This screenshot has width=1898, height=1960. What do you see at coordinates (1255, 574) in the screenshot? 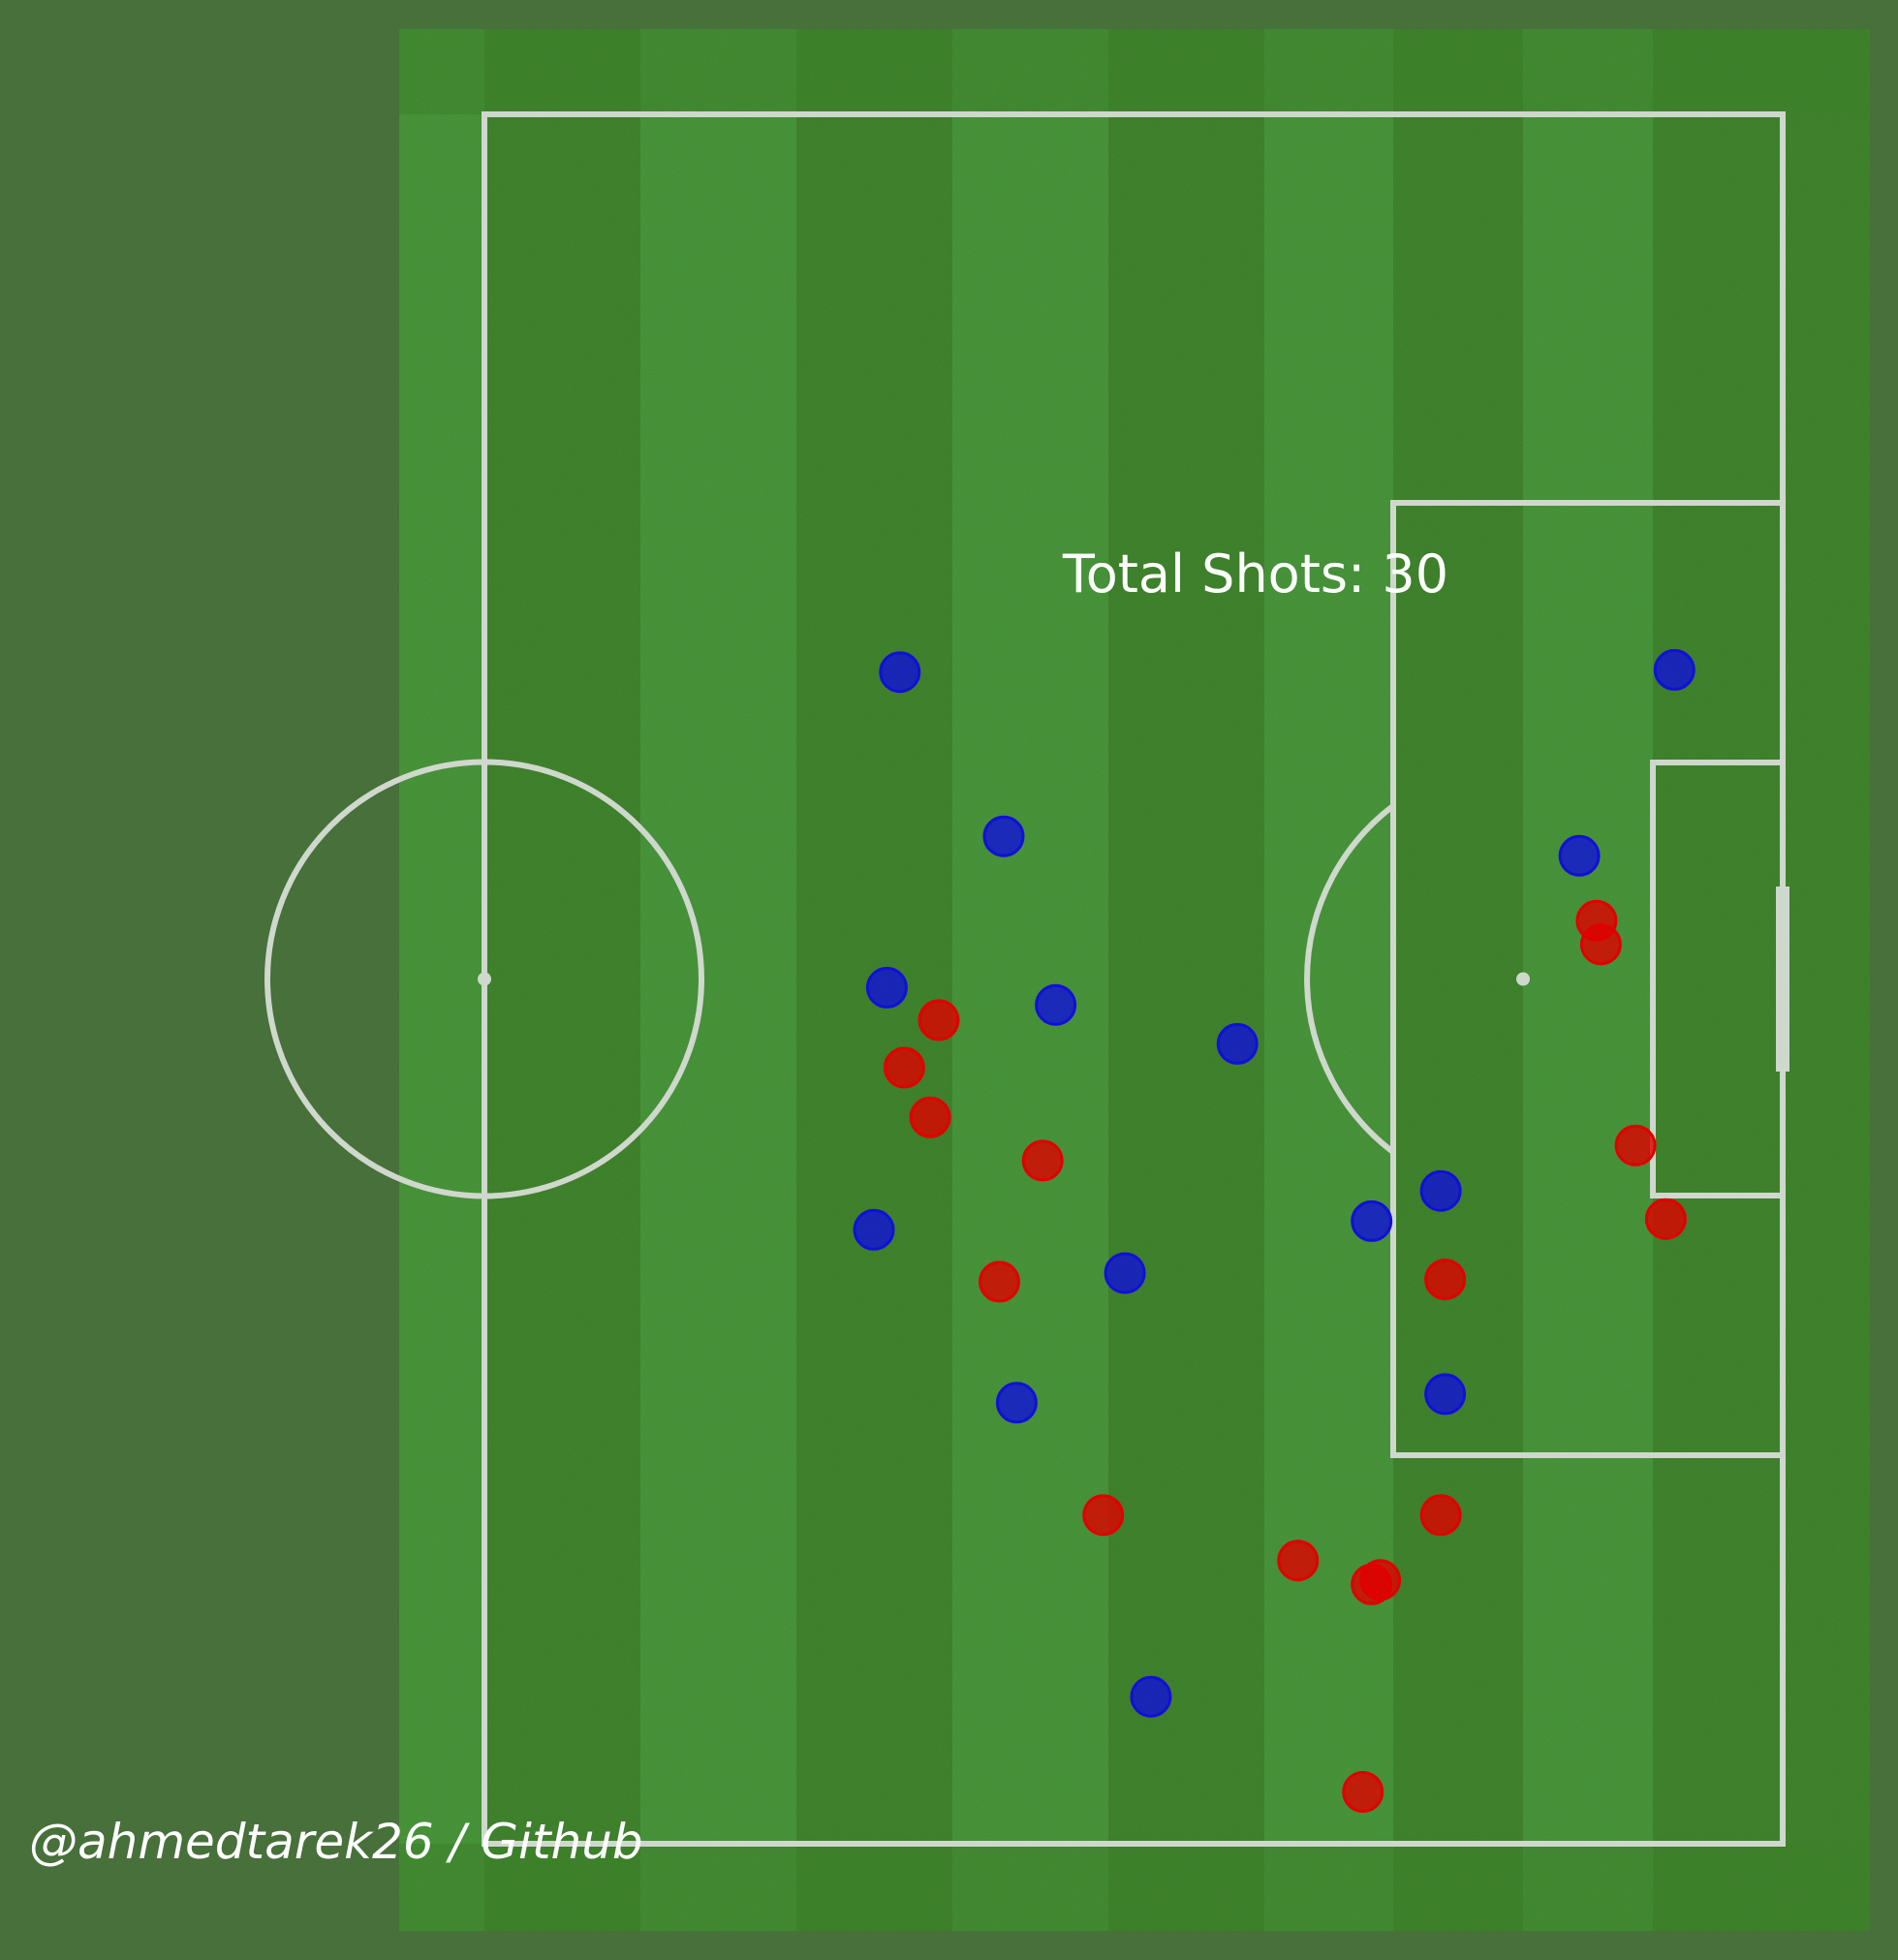
I see `chart-title: Total Shots: 30` at bounding box center [1255, 574].